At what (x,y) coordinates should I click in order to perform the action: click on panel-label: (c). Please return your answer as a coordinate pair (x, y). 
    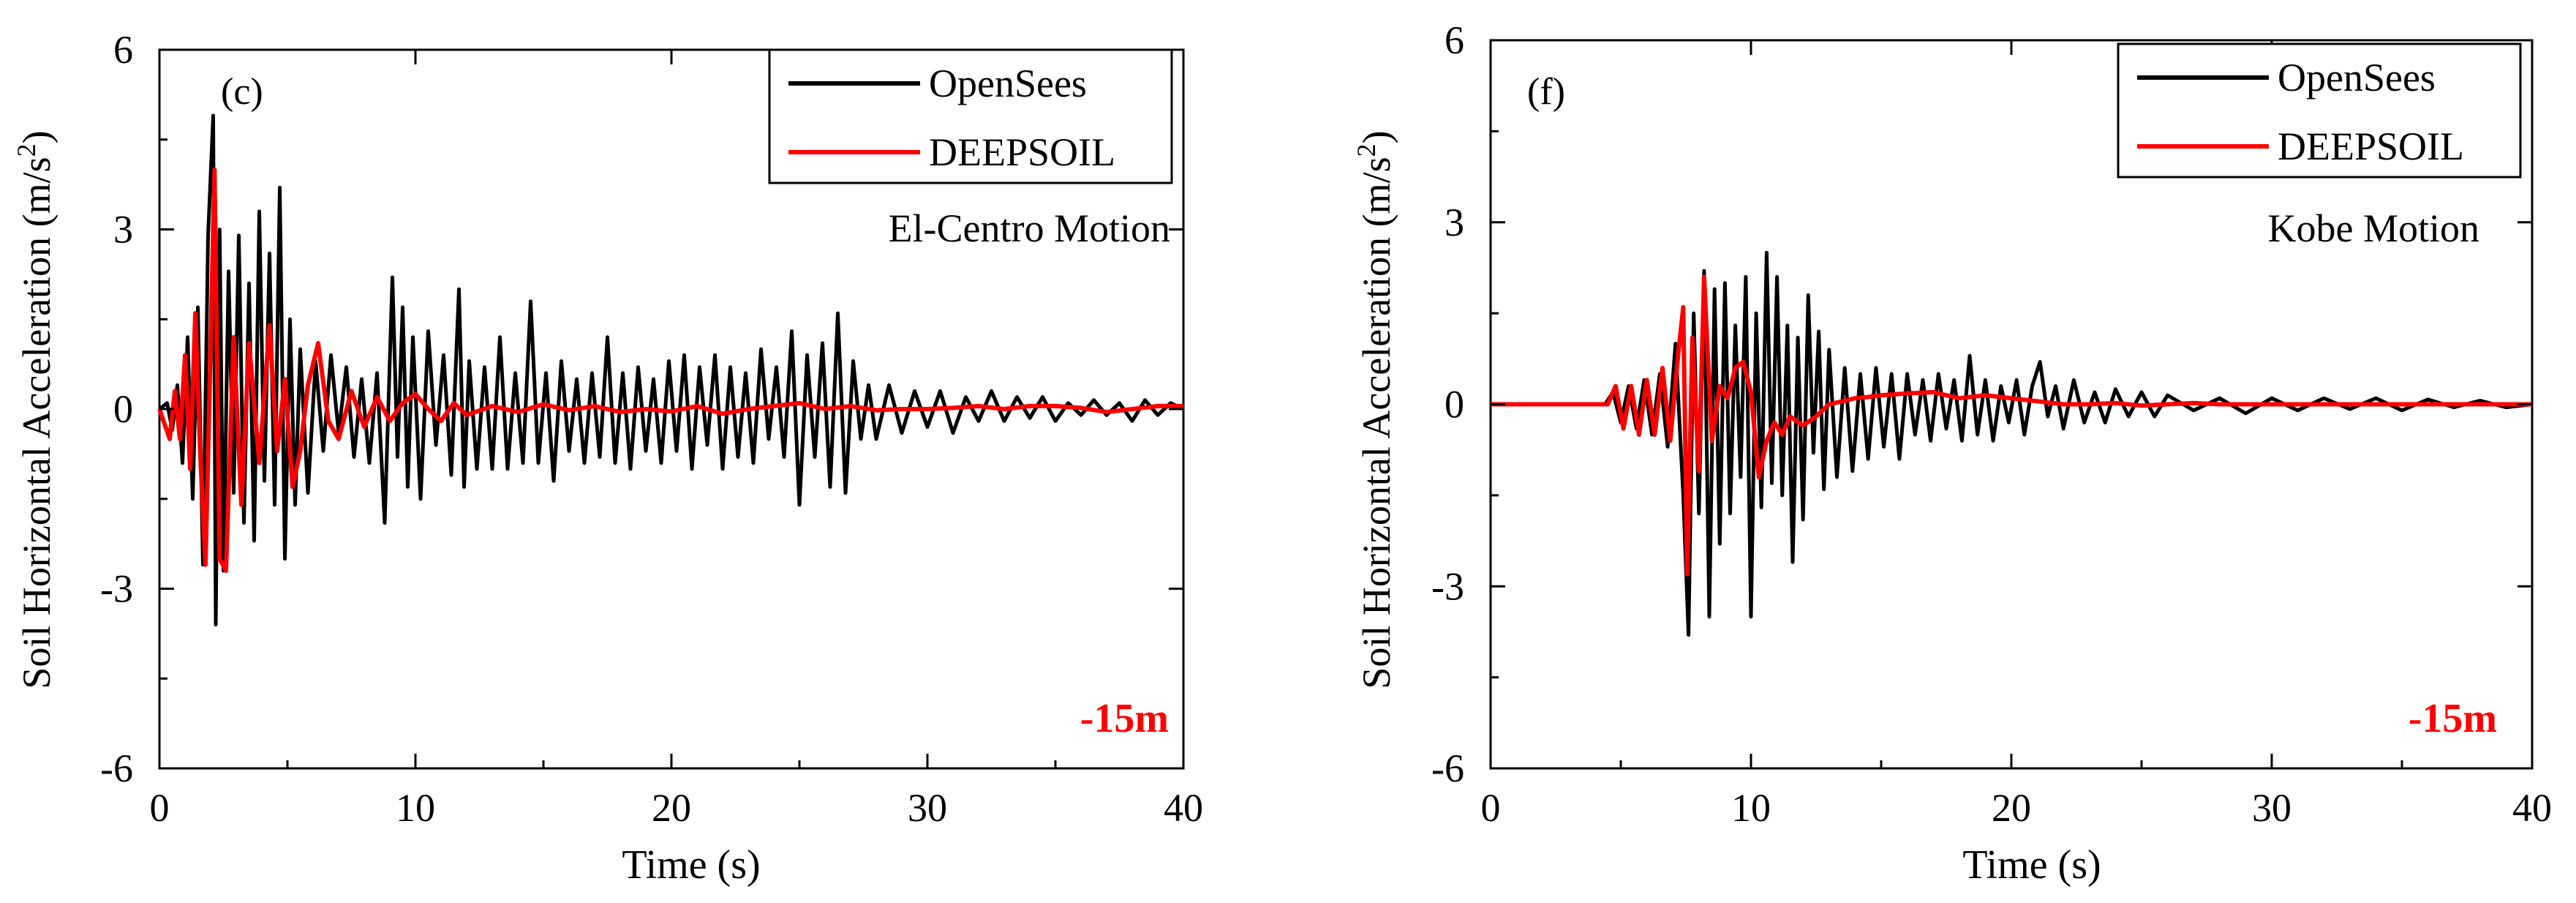
    Looking at the image, I should click on (242, 92).